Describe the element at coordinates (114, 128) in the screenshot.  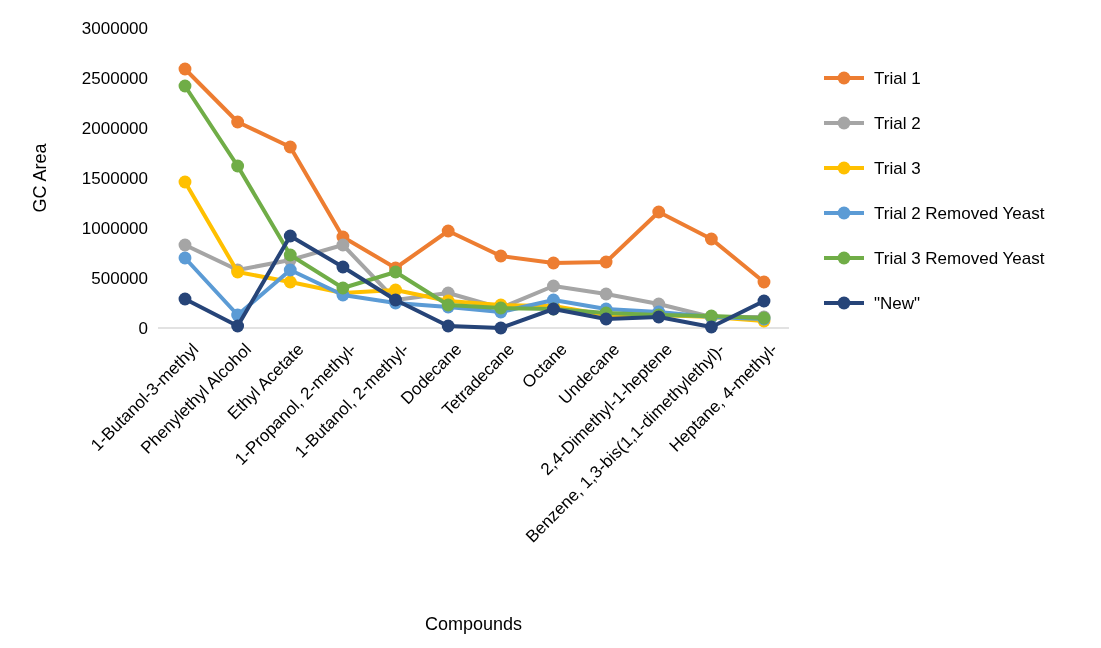
I see `y-tick-label: 2000000` at that location.